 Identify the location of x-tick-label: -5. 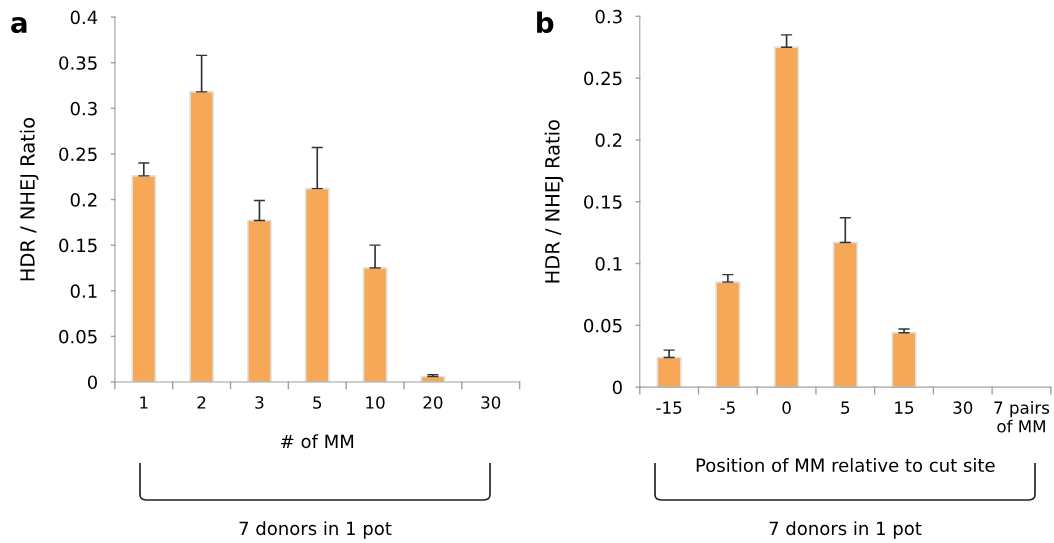
(727, 407).